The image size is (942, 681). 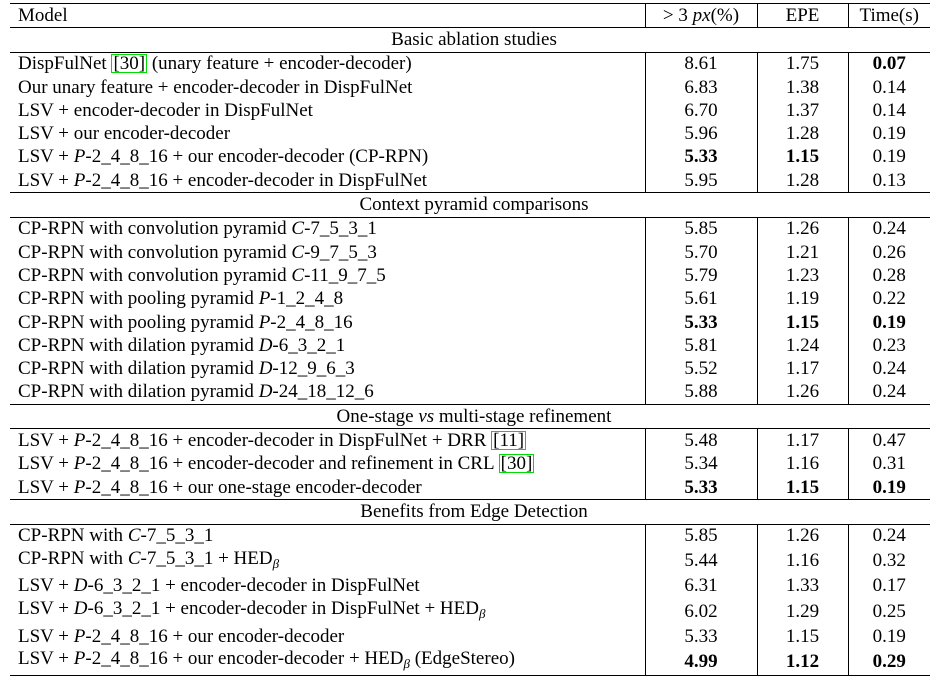 What do you see at coordinates (327, 299) in the screenshot?
I see `model-cell: CP-RPN with pooling pyramid P-1_2_4_8` at bounding box center [327, 299].